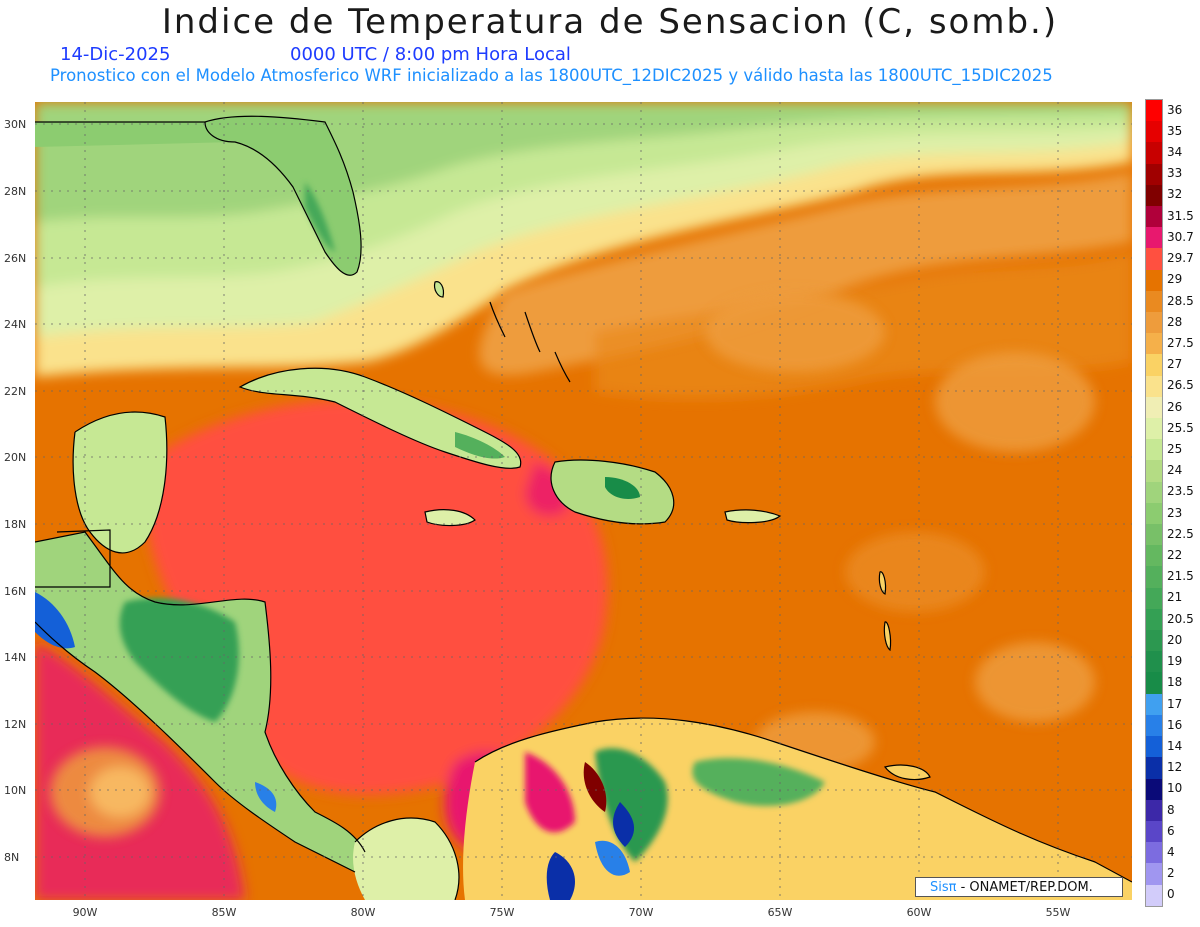 This screenshot has width=1200, height=927. Describe the element at coordinates (363, 912) in the screenshot. I see `lon-label-80w: 80W` at that location.